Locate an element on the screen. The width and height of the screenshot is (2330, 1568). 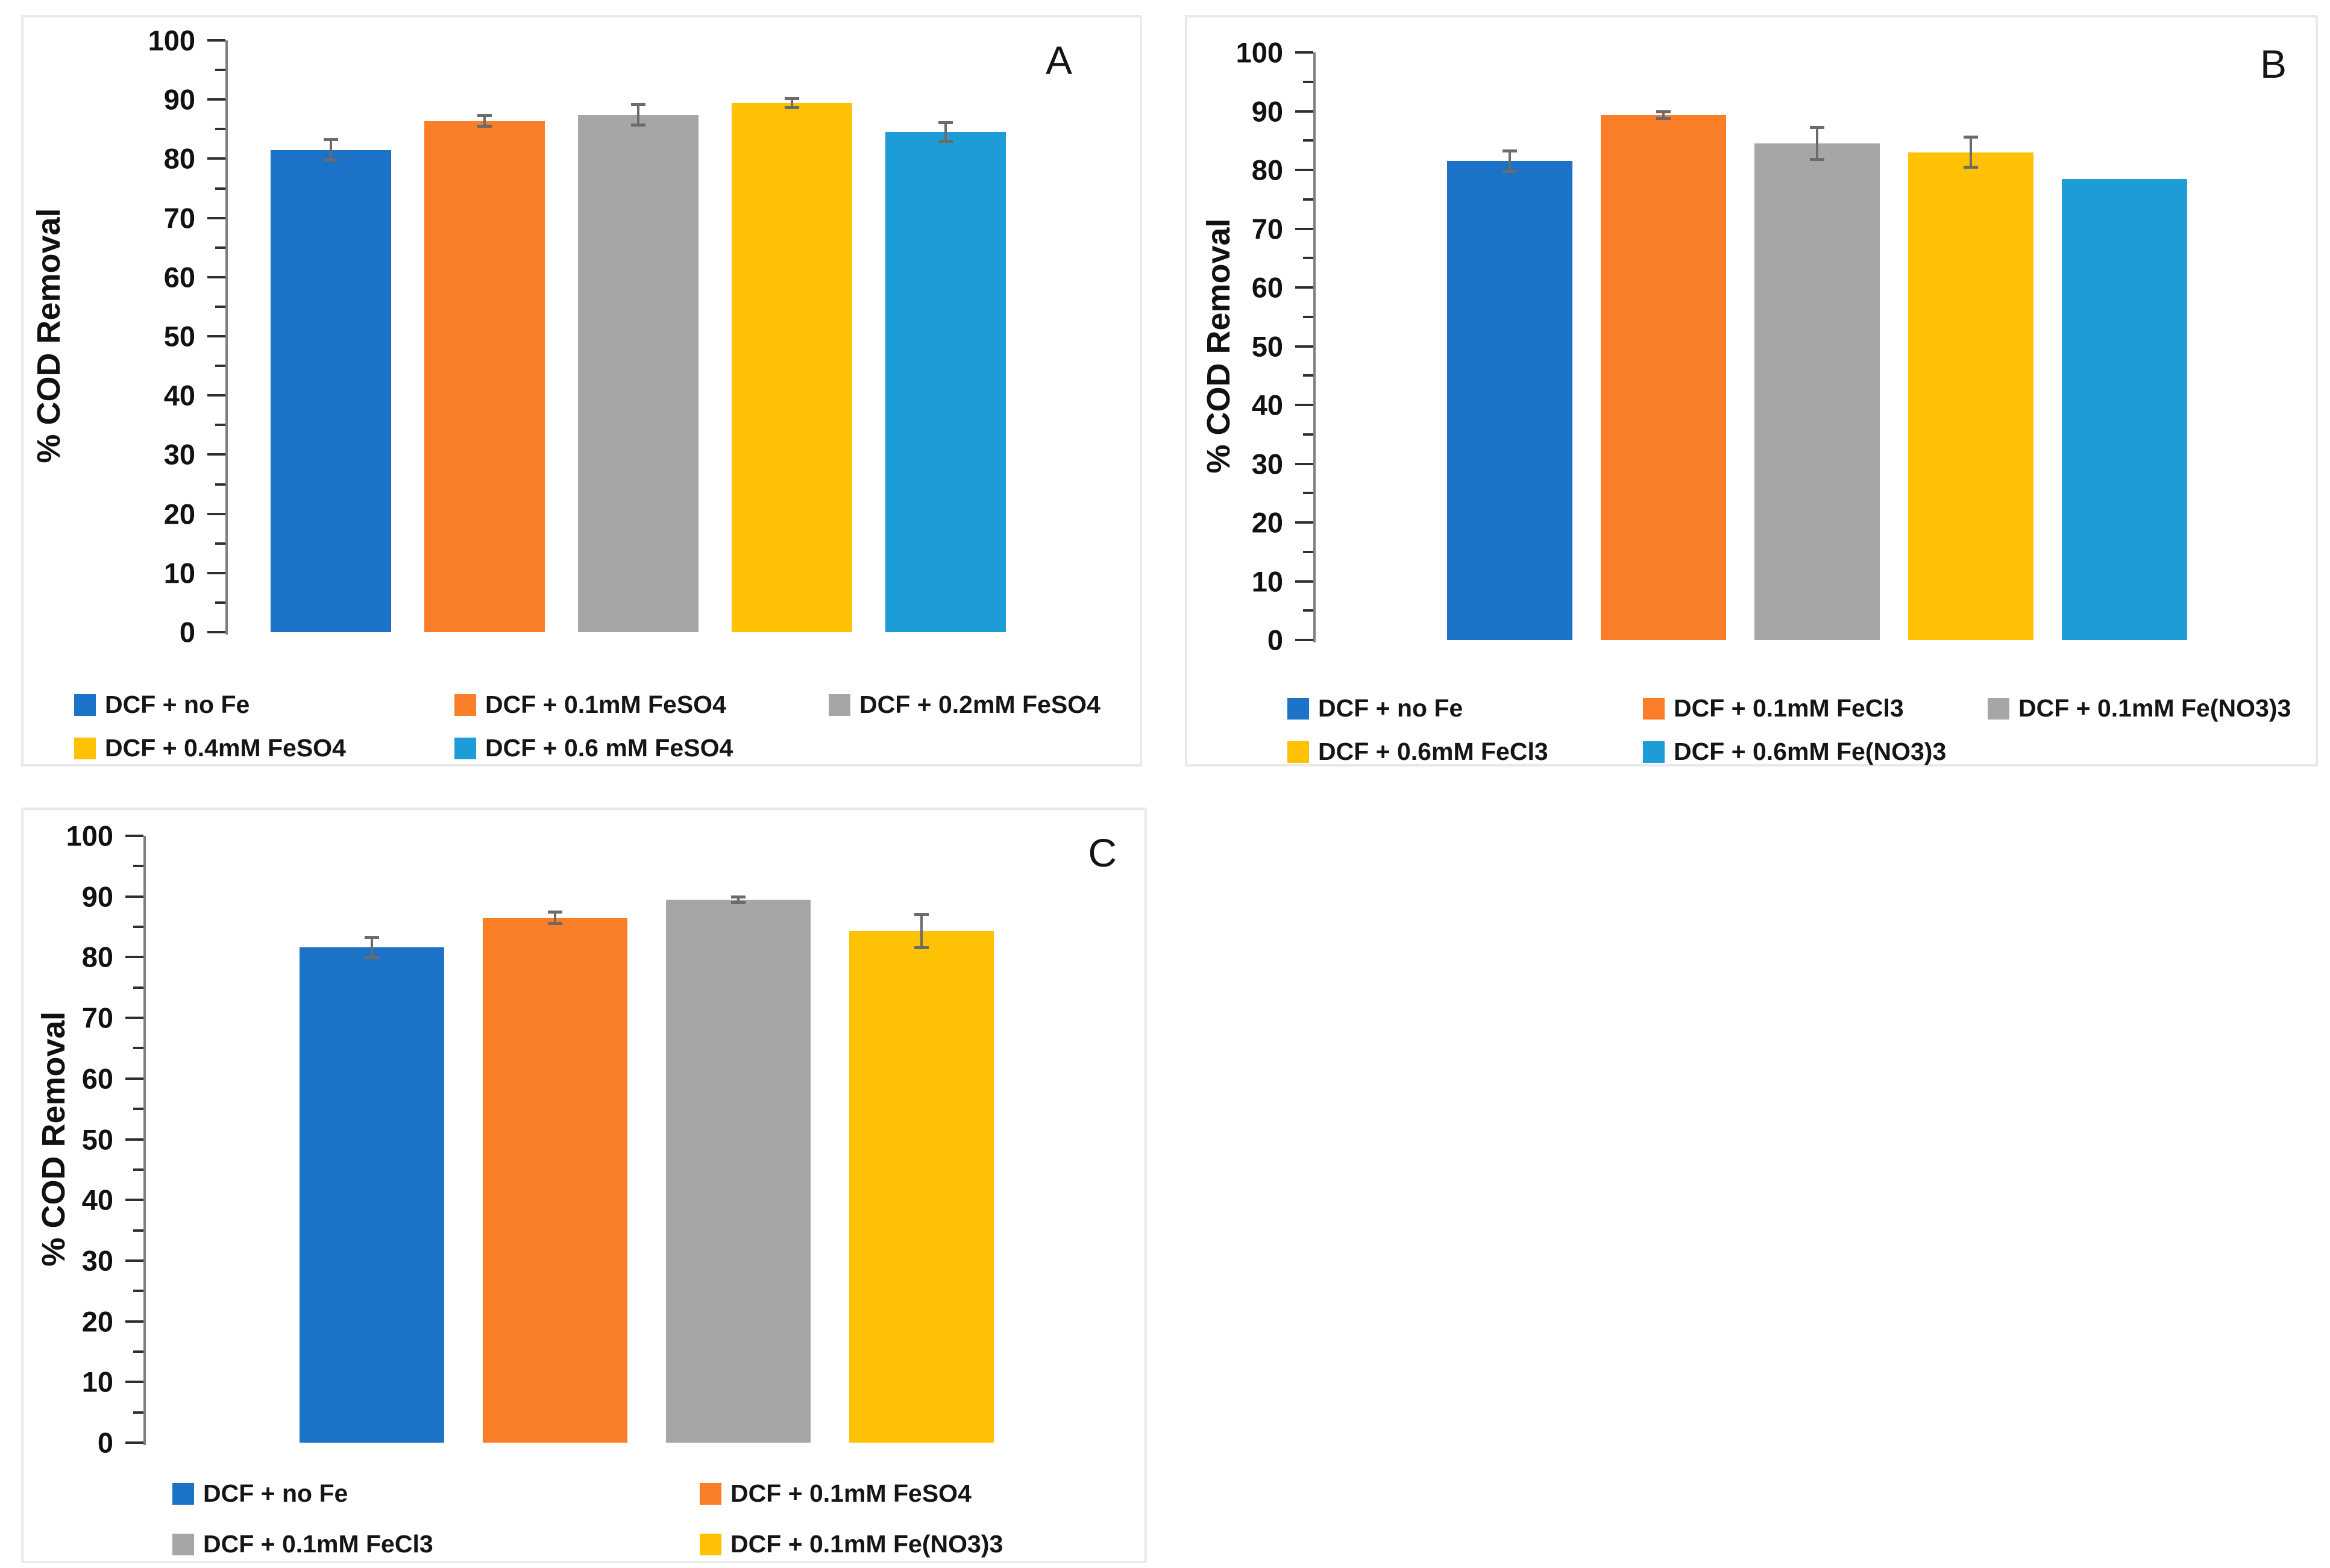
panel-label-b: B is located at coordinates (2273, 64).